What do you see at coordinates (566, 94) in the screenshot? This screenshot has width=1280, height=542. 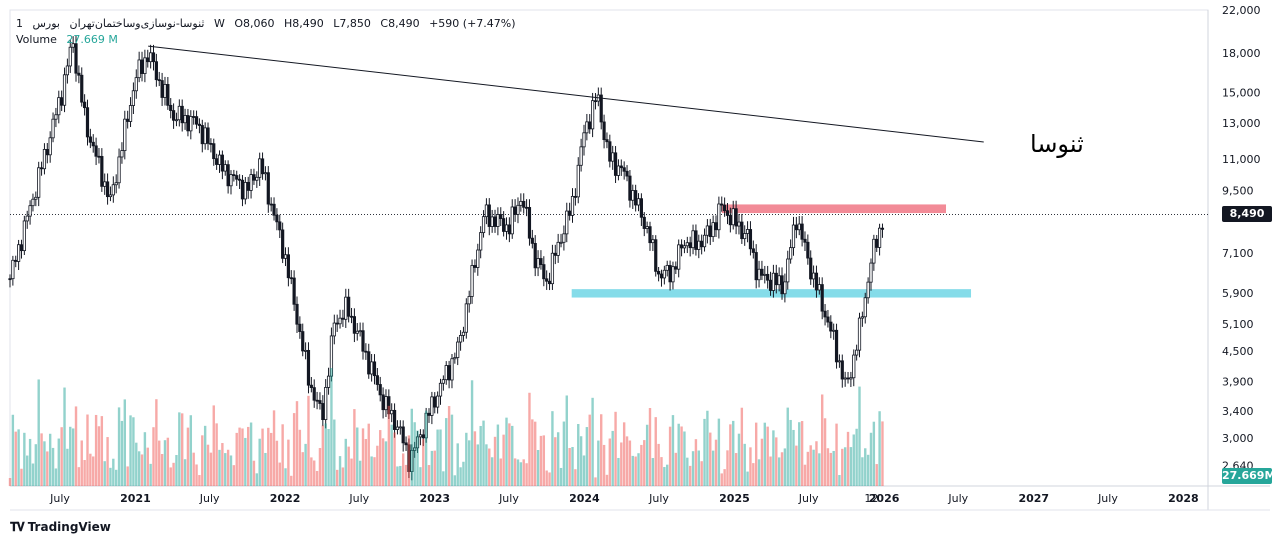 I see `trendline` at bounding box center [566, 94].